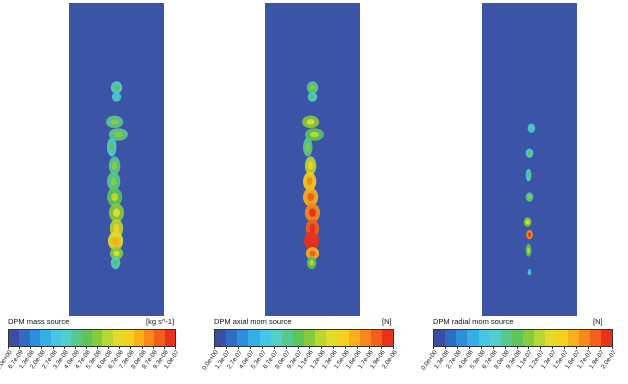 The image size is (628, 384). I want to click on contour-plot-axial, so click(312, 159).